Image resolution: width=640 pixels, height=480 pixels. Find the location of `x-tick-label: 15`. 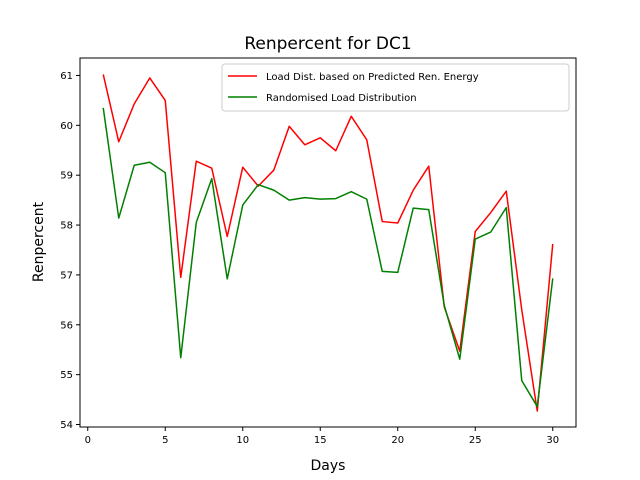

x-tick-label: 15 is located at coordinates (320, 440).